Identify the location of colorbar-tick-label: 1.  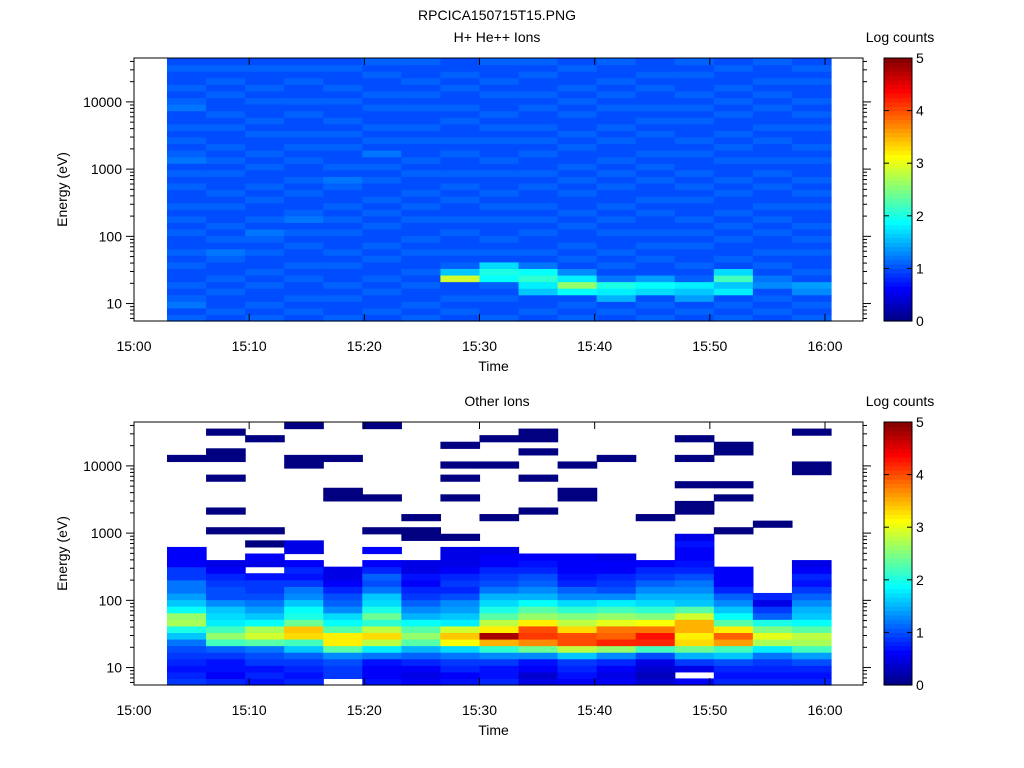
(920, 632).